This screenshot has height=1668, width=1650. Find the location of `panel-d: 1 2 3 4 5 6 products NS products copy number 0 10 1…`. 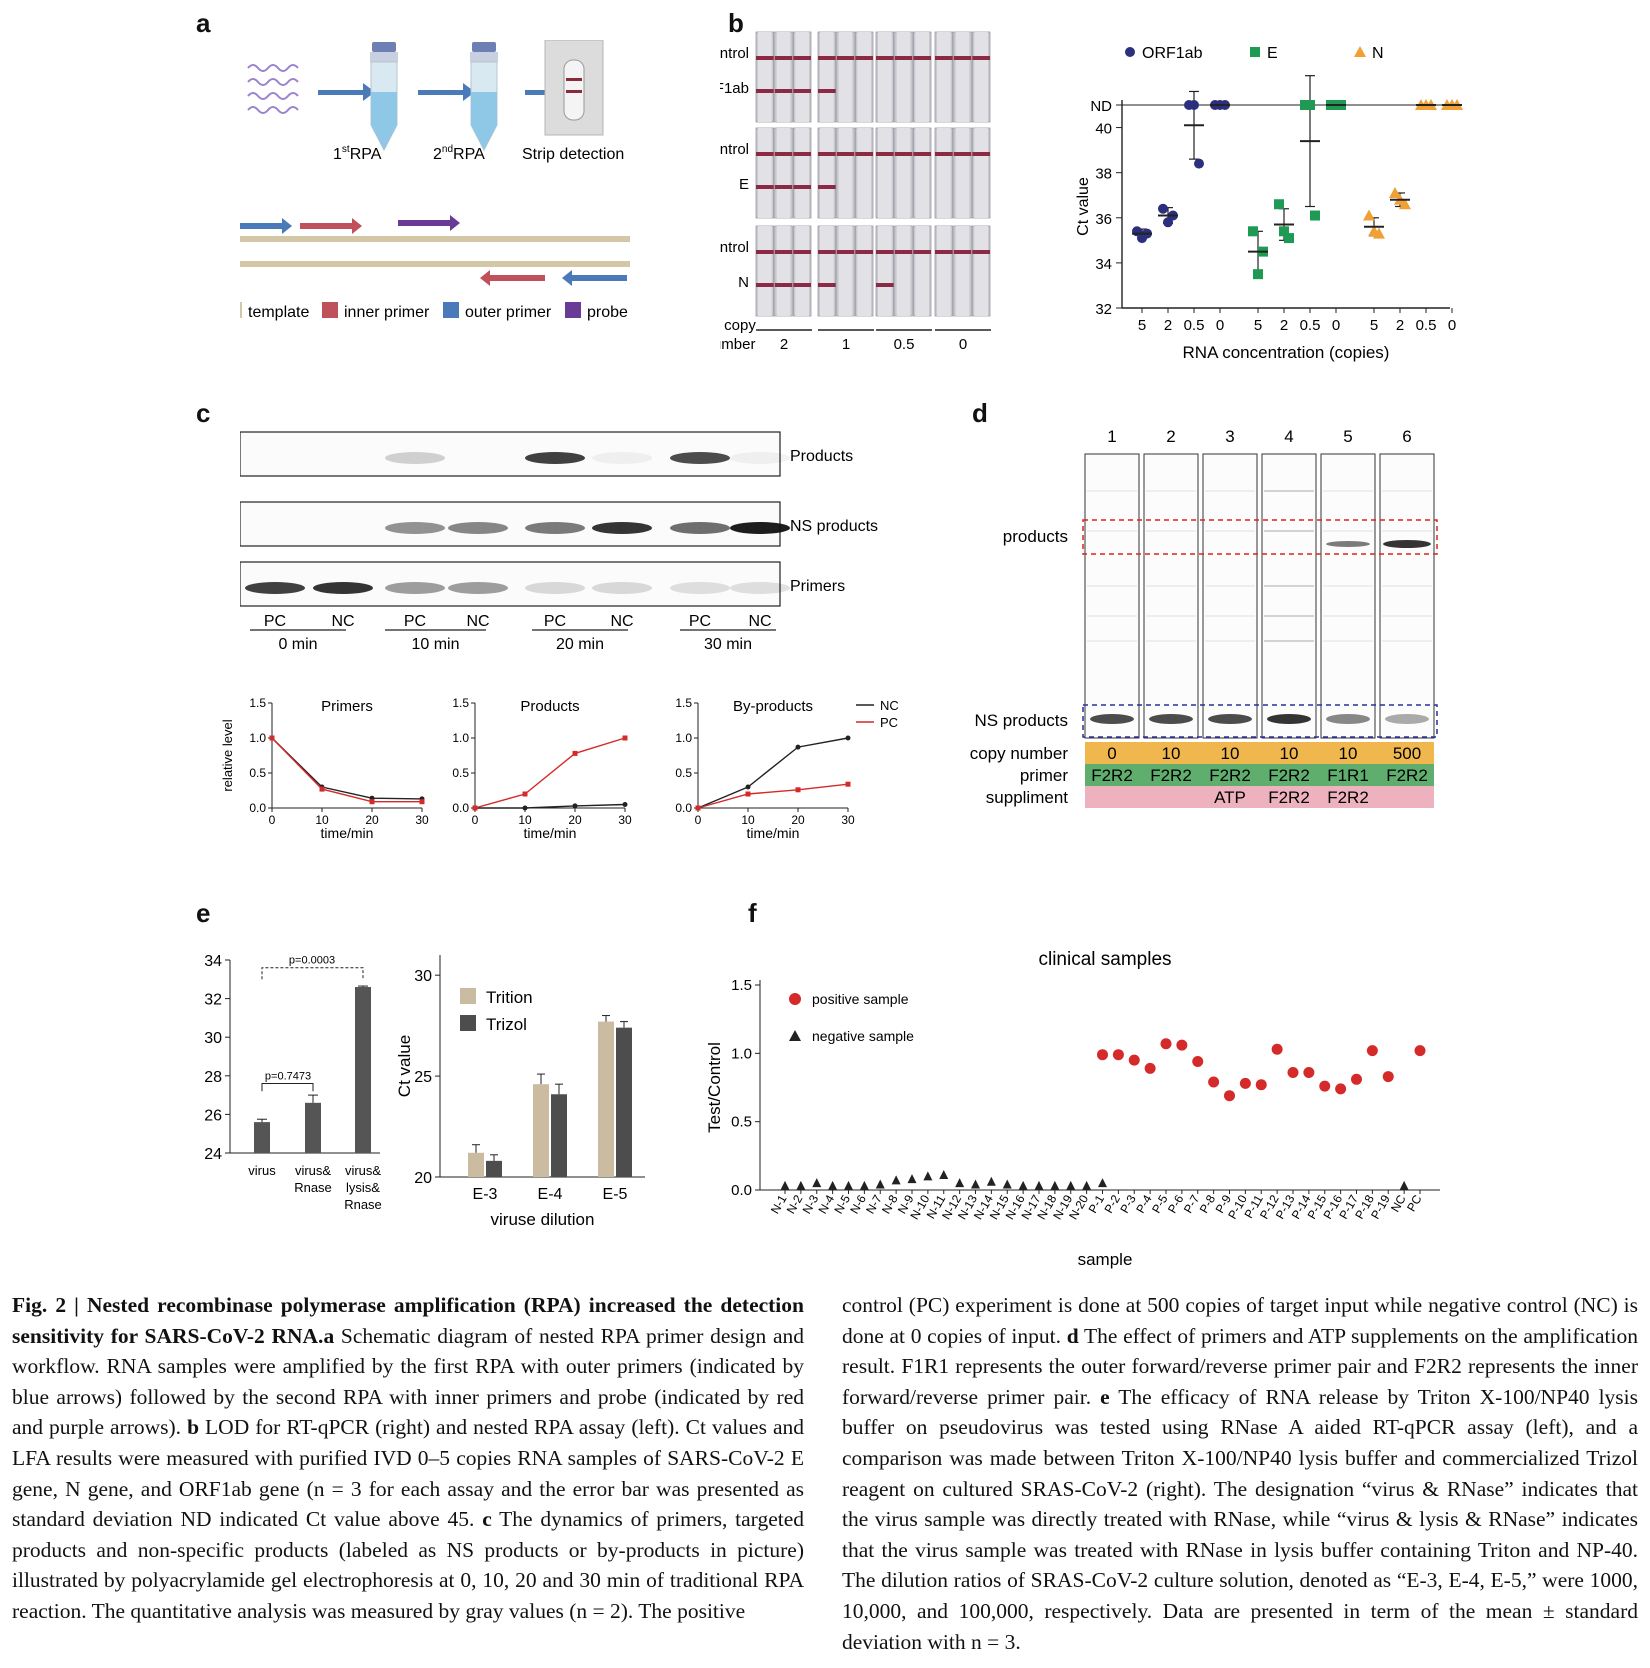

panel-d: 1 2 3 4 5 6 products NS products copy number 0 10 1… is located at coordinates (1210, 645).